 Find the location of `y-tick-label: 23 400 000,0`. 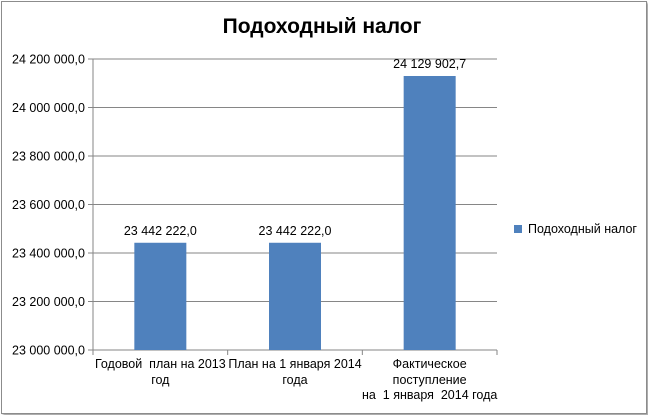

y-tick-label: 23 400 000,0 is located at coordinates (48, 254).